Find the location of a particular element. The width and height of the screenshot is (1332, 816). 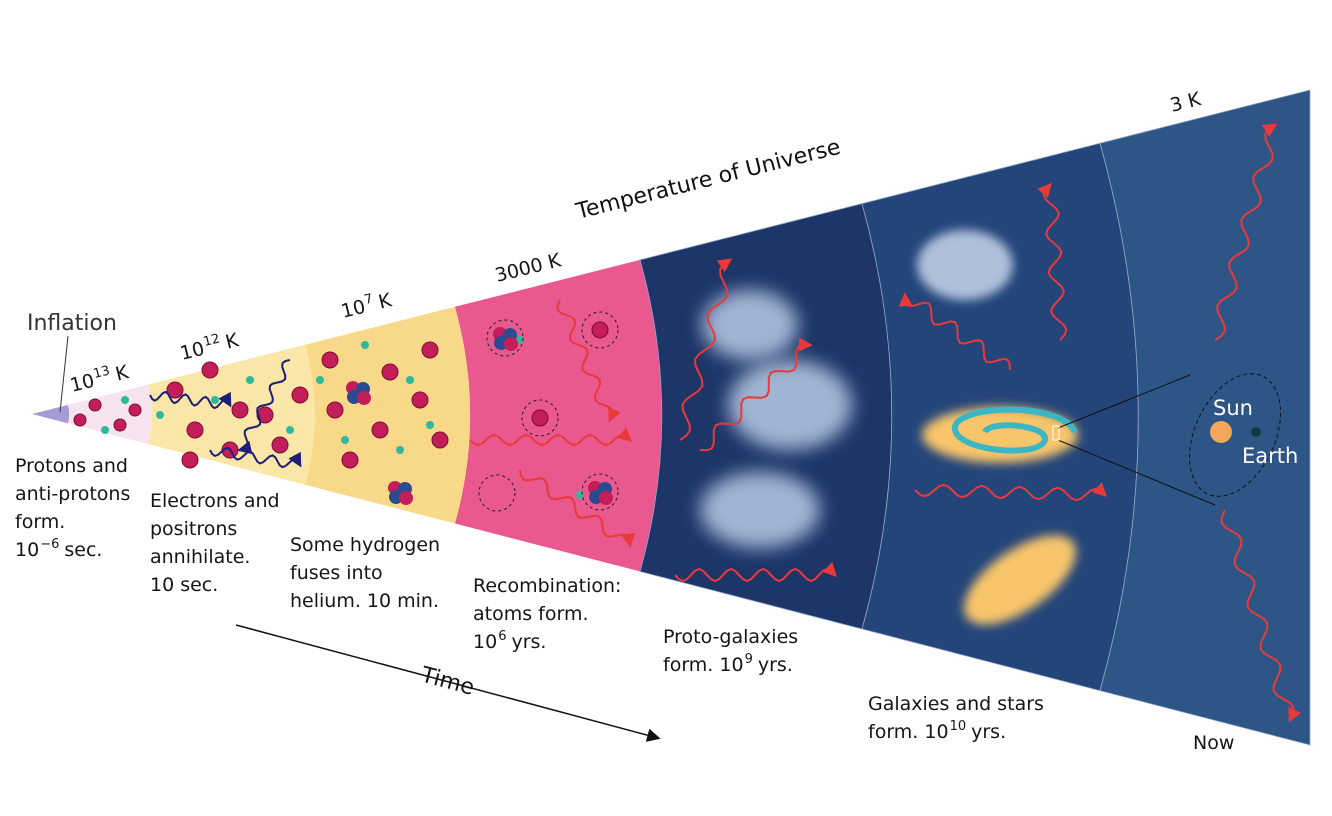

time-label: Time is located at coordinates (446, 681).